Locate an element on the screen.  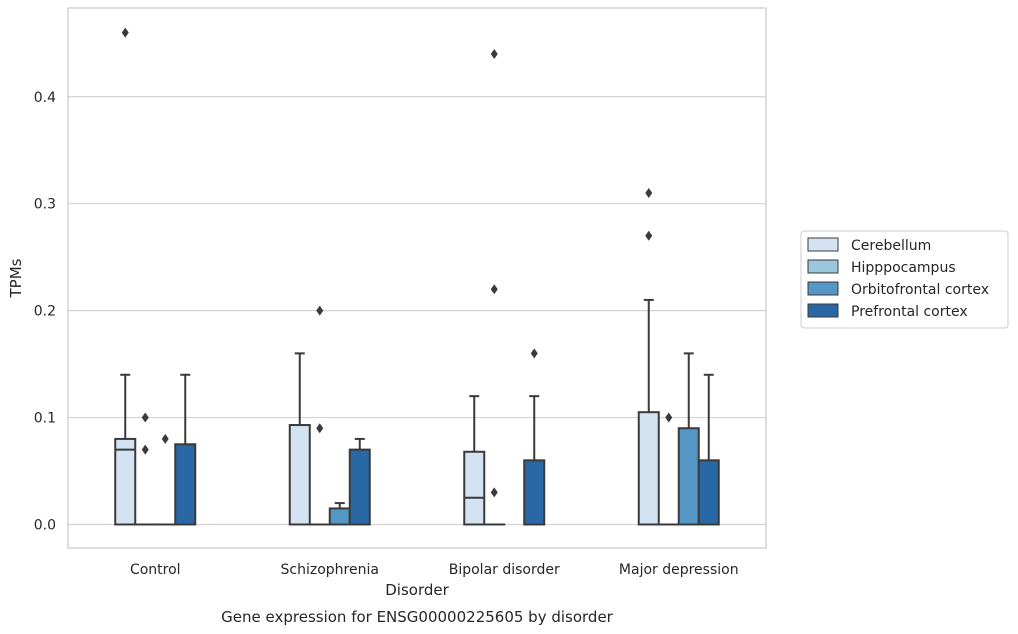
y-tick-label: 0.1 is located at coordinates (45, 419).